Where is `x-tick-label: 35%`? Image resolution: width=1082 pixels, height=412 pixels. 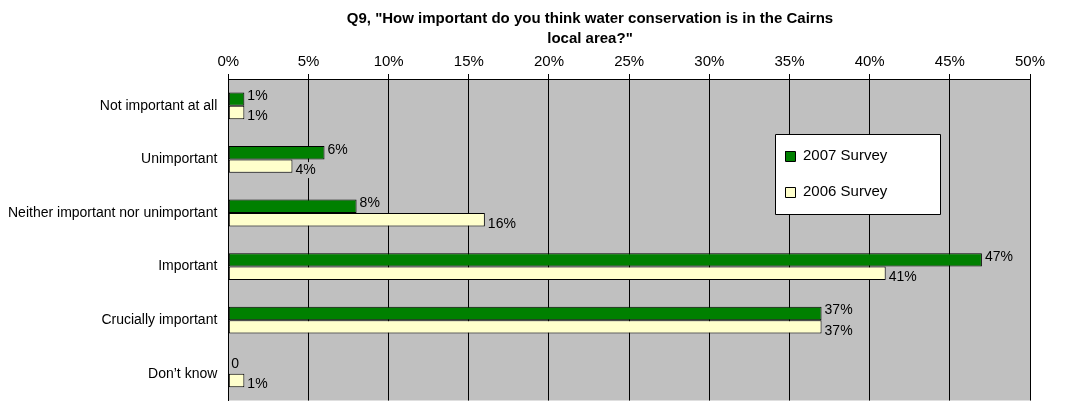
x-tick-label: 35% is located at coordinates (789, 61).